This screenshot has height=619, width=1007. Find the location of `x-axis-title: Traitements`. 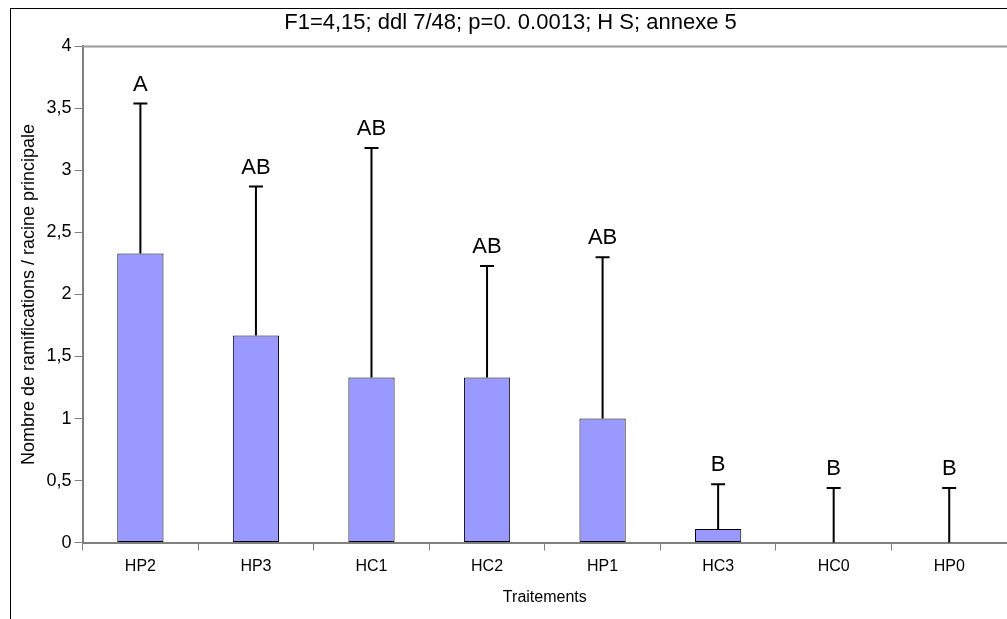

x-axis-title: Traitements is located at coordinates (544, 596).